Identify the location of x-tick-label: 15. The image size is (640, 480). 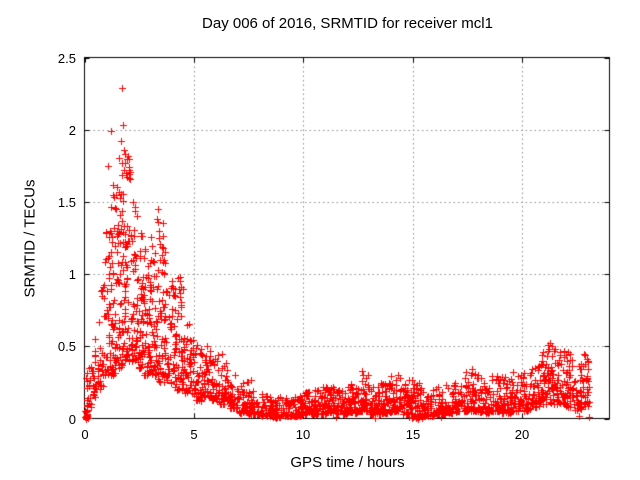
(413, 434).